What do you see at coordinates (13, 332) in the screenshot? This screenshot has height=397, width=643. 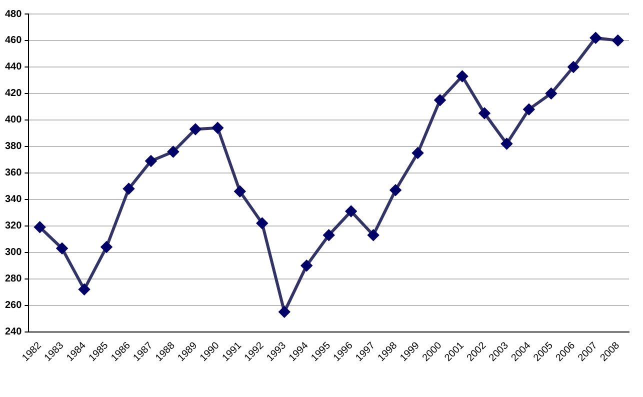 I see `y-tick-label: 240` at bounding box center [13, 332].